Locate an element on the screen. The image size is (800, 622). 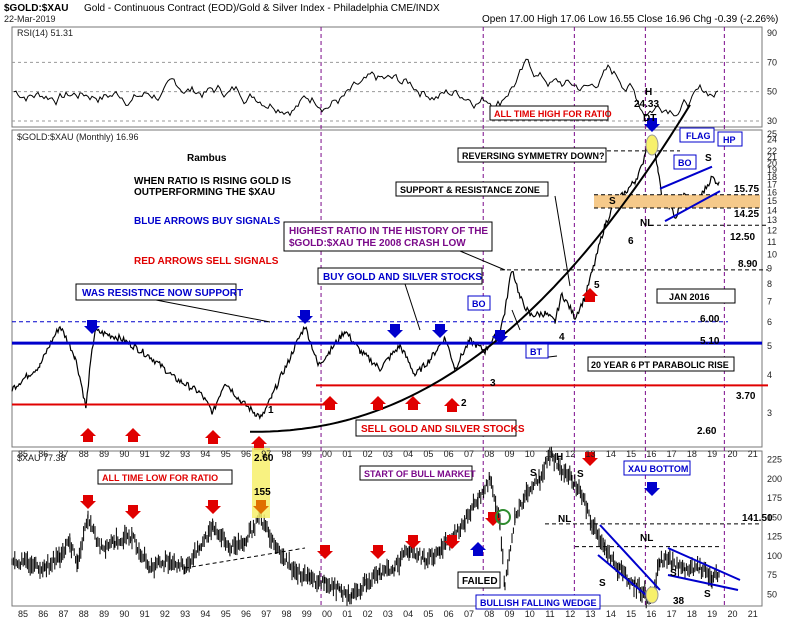
x-tick-xau-16: 16 is located at coordinates (651, 614).